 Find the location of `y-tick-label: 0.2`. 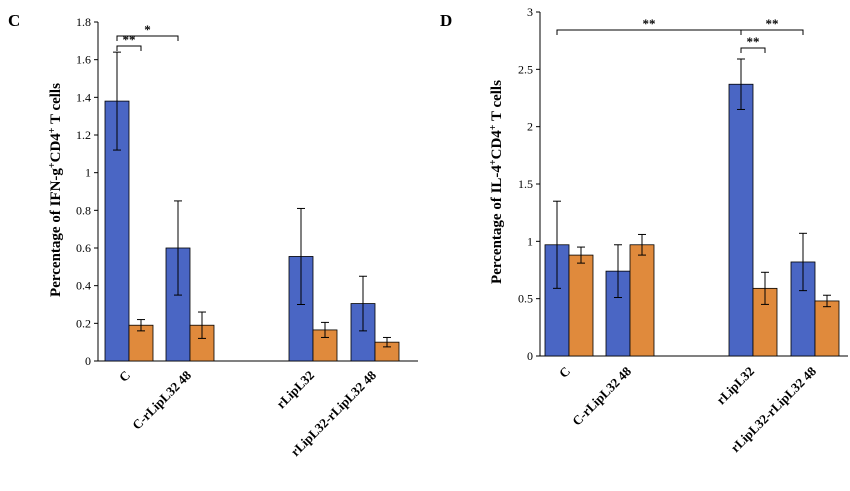

y-tick-label: 0.2 is located at coordinates (83, 323).